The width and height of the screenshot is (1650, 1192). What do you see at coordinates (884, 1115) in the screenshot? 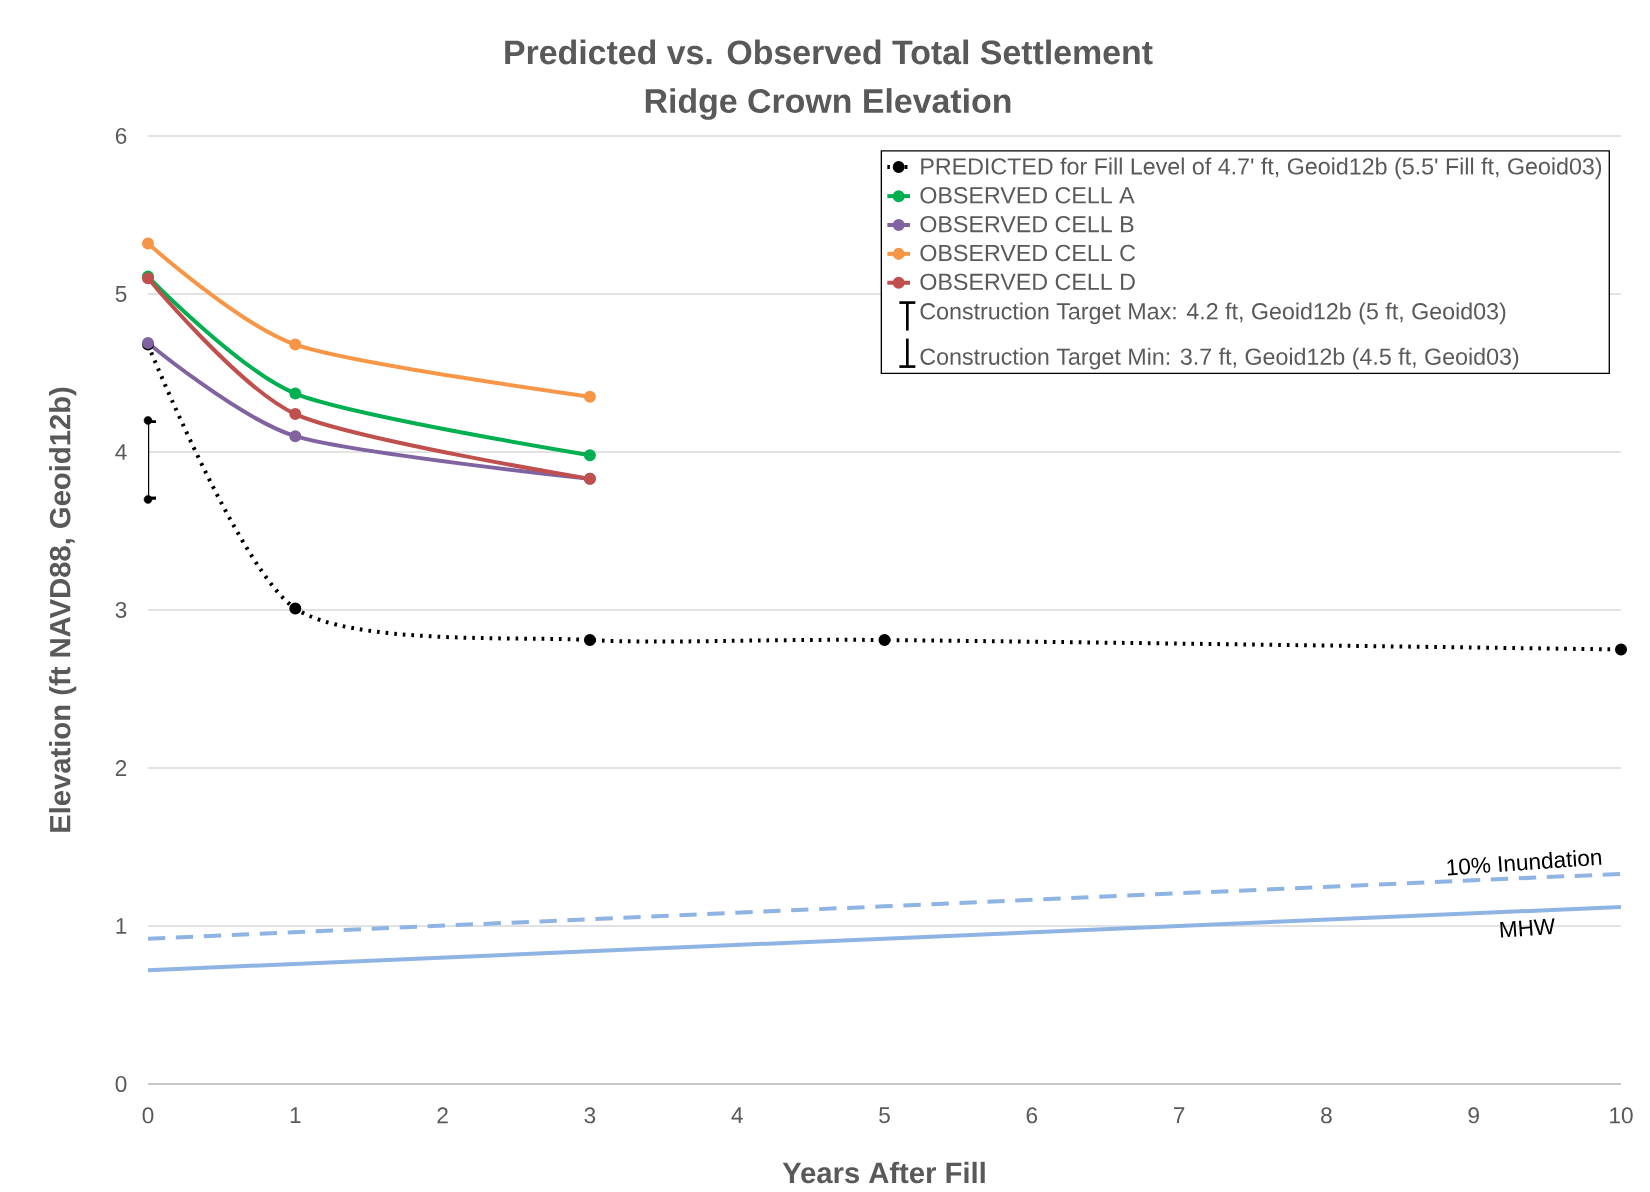
I see `x-tick-label: 5` at bounding box center [884, 1115].